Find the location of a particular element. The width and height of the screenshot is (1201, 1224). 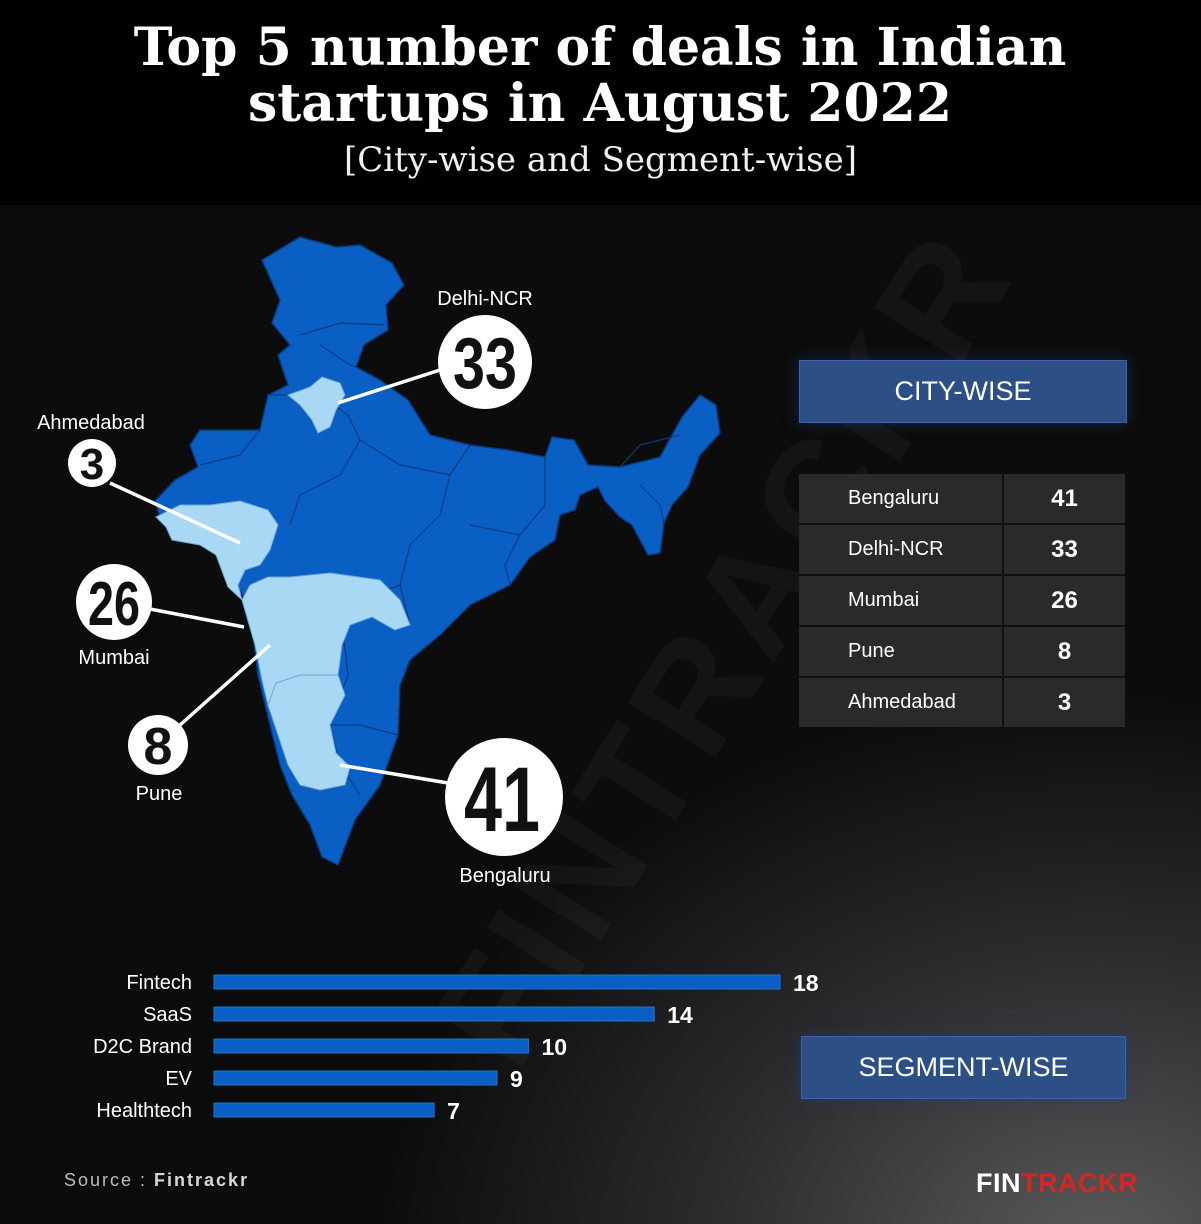

bar-category-label: D2C Brand is located at coordinates (142, 1047).